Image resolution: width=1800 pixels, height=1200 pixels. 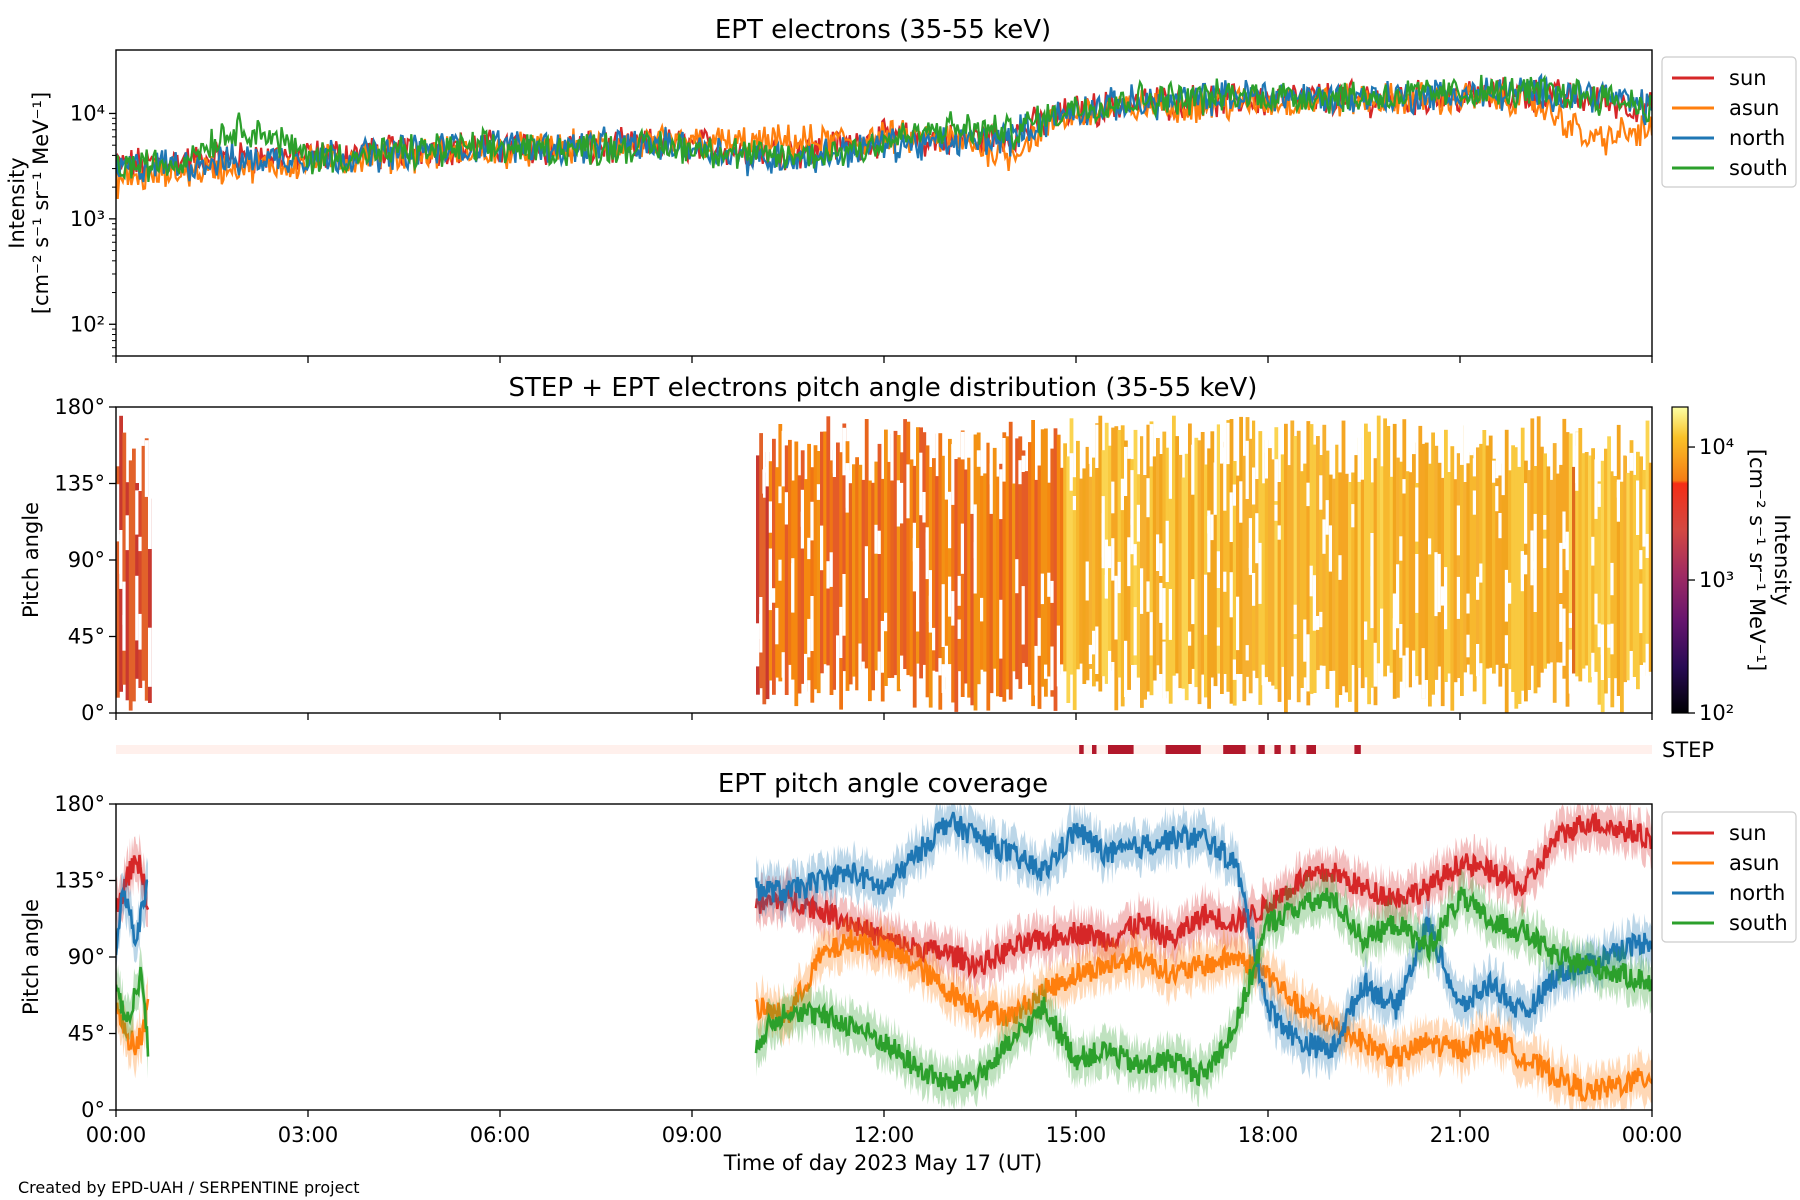 What do you see at coordinates (85, 957) in the screenshot?
I see `panel3-yticks: 0° 45° 90° 135° 180°` at bounding box center [85, 957].